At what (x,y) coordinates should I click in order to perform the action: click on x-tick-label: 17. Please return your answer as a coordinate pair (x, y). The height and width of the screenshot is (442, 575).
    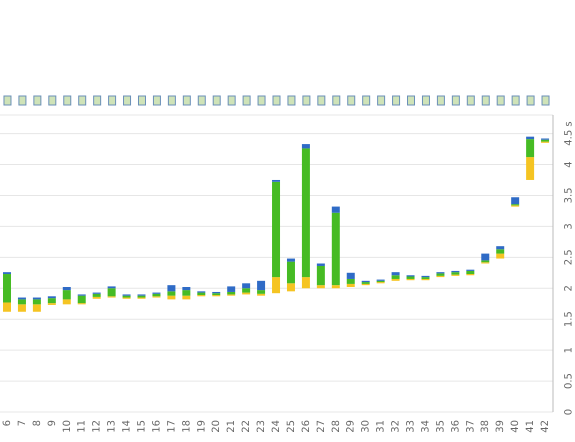
    Looking at the image, I should click on (172, 426).